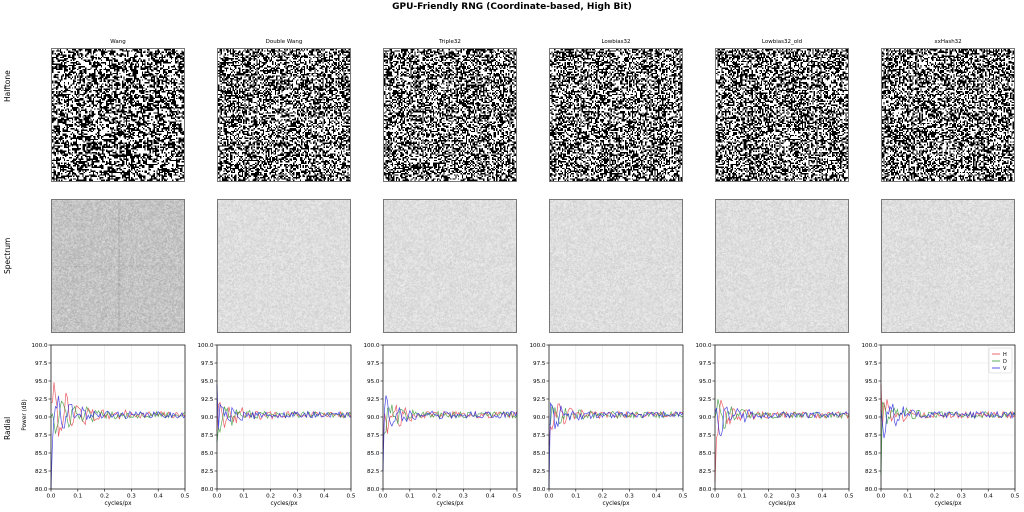 This screenshot has width=1024, height=512. What do you see at coordinates (1005, 369) in the screenshot?
I see `legend-label-v: V` at bounding box center [1005, 369].